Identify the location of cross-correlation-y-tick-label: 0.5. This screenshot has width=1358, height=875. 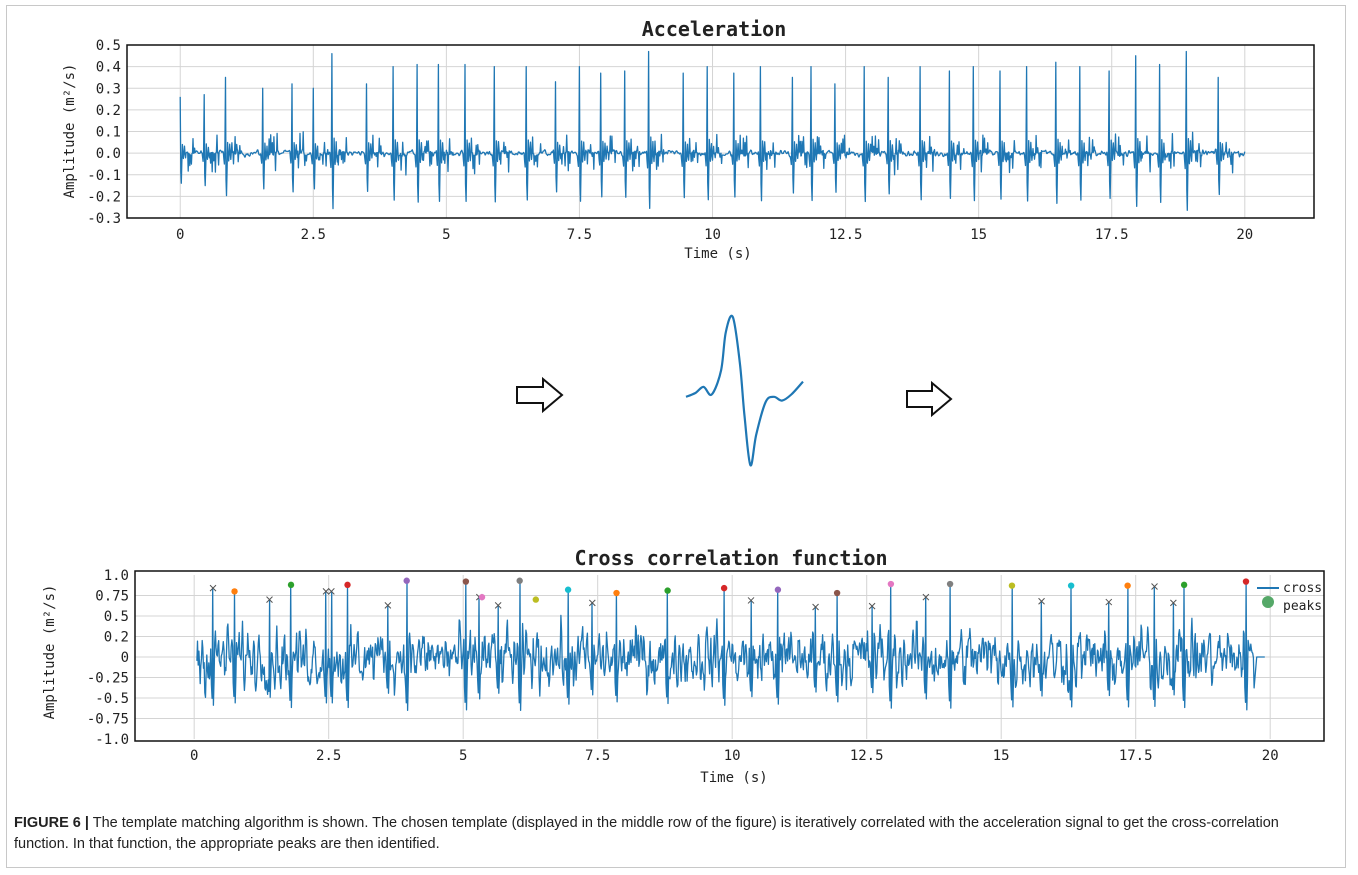
(116, 617).